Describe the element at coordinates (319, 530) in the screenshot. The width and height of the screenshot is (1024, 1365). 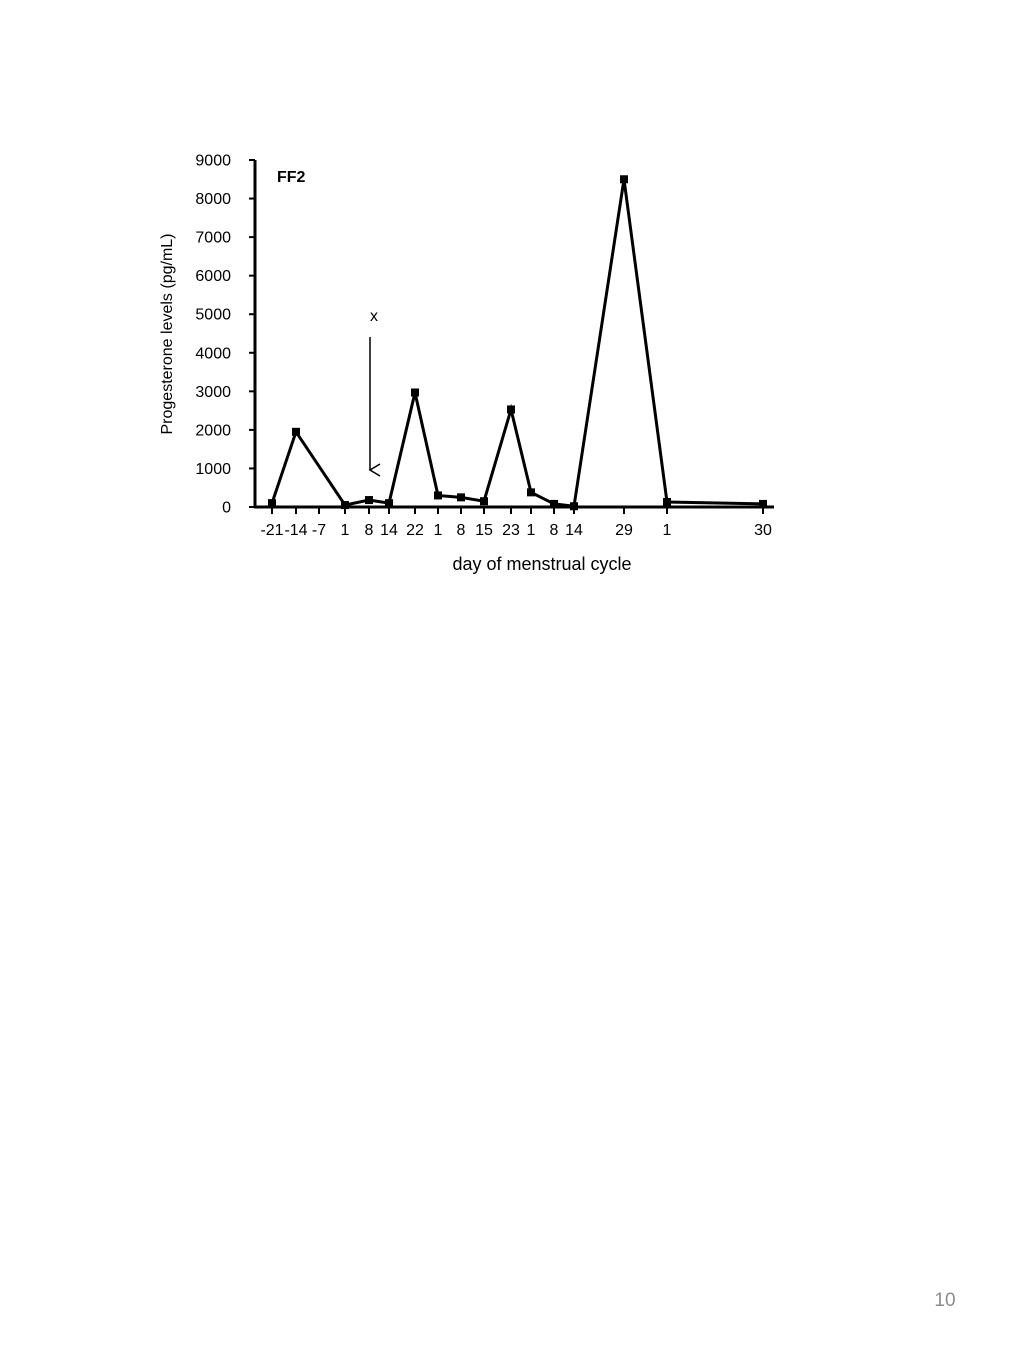
I see `x-tick-label: -7` at that location.